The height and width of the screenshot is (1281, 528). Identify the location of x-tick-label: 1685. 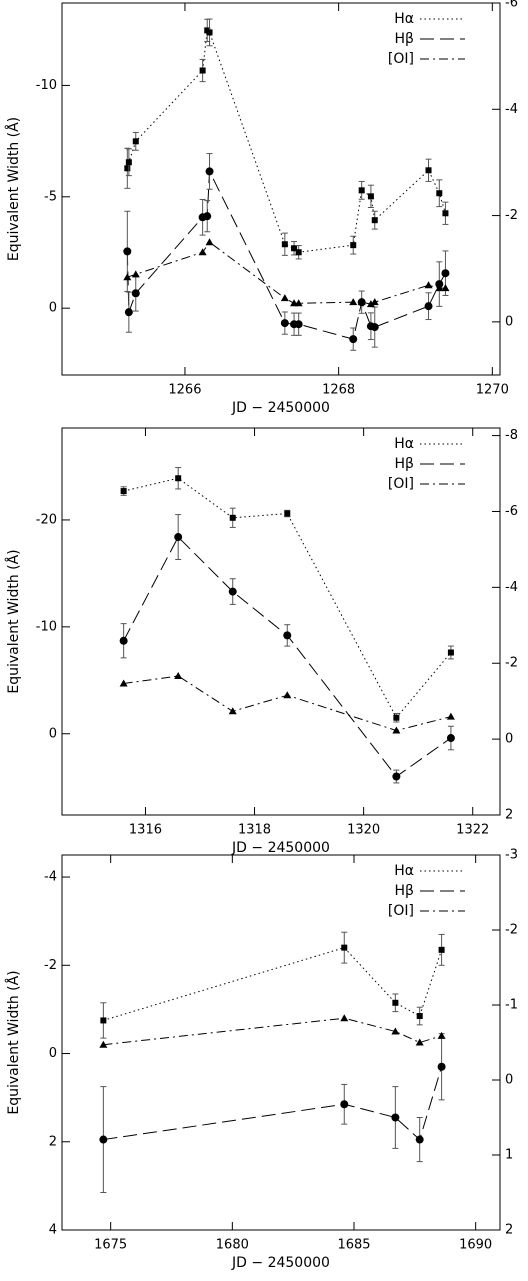
(353, 1245).